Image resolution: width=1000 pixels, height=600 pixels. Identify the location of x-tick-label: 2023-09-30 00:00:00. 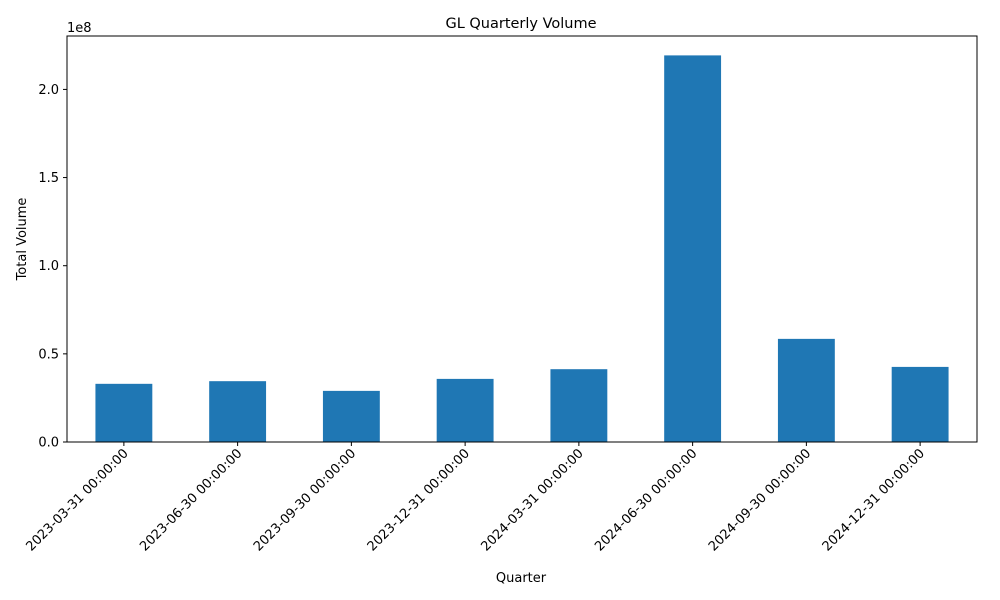
(305, 500).